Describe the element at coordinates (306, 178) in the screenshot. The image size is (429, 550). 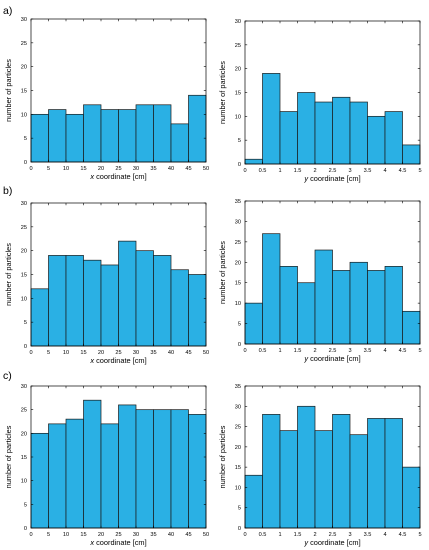
I see `x-axis-variable: y` at that location.